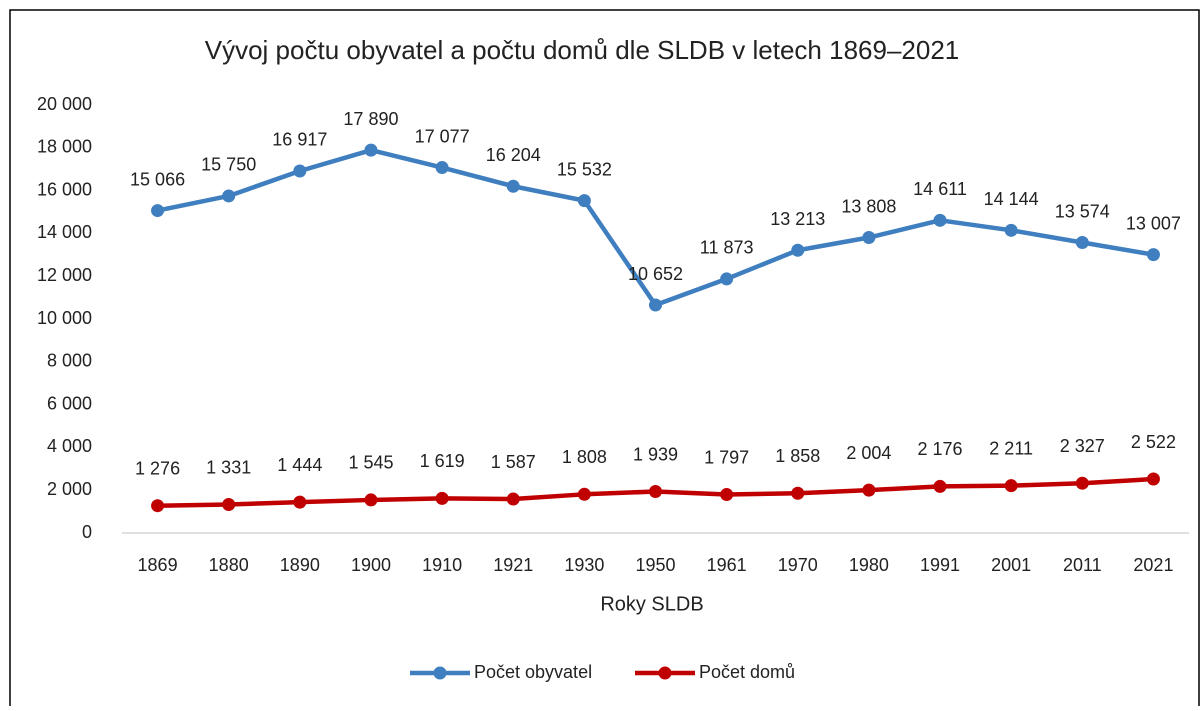 Image resolution: width=1203 pixels, height=711 pixels. I want to click on x-tick-label: 1930, so click(584, 565).